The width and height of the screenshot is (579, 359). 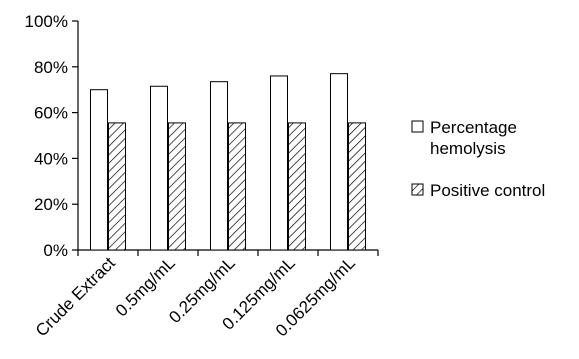 I want to click on legend: Percentage hemolysis Positive control, so click(x=478, y=159).